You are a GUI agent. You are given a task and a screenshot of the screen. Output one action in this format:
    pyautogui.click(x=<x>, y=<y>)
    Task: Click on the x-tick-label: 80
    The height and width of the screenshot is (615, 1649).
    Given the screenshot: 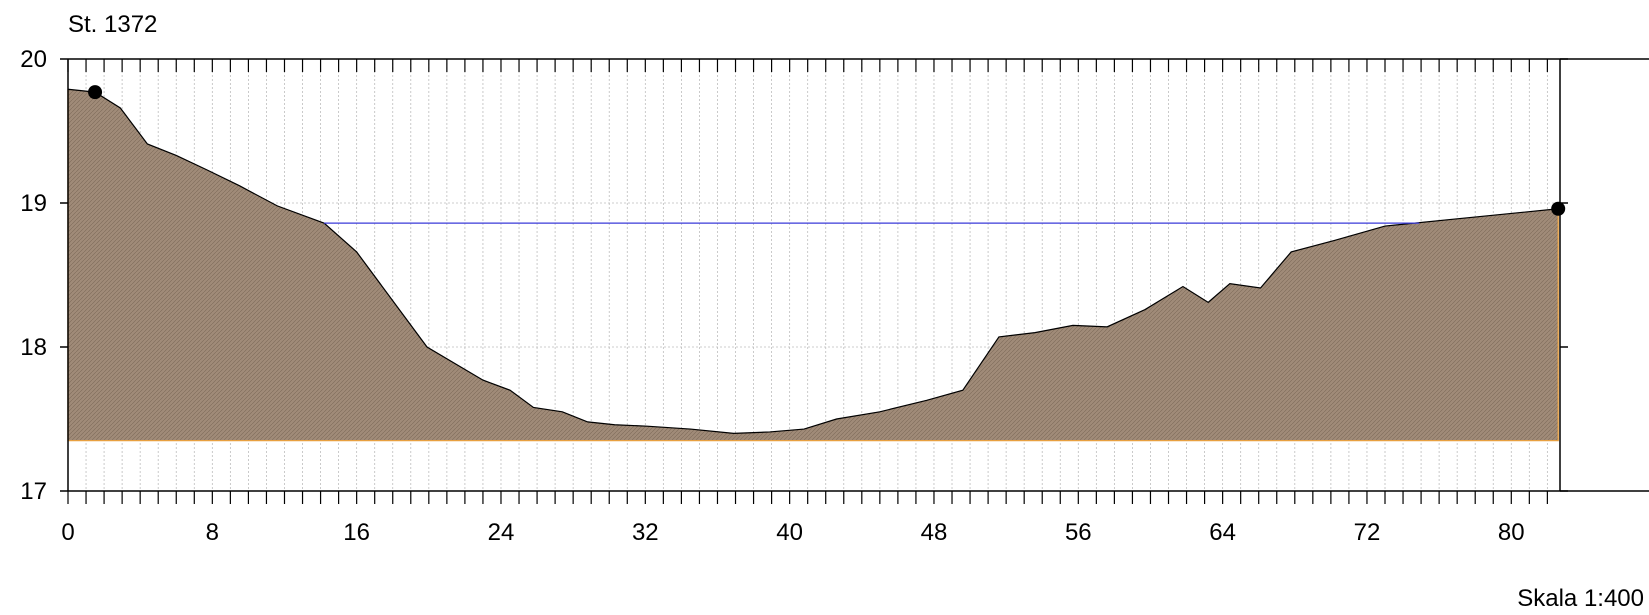 What is the action you would take?
    pyautogui.click(x=1511, y=532)
    